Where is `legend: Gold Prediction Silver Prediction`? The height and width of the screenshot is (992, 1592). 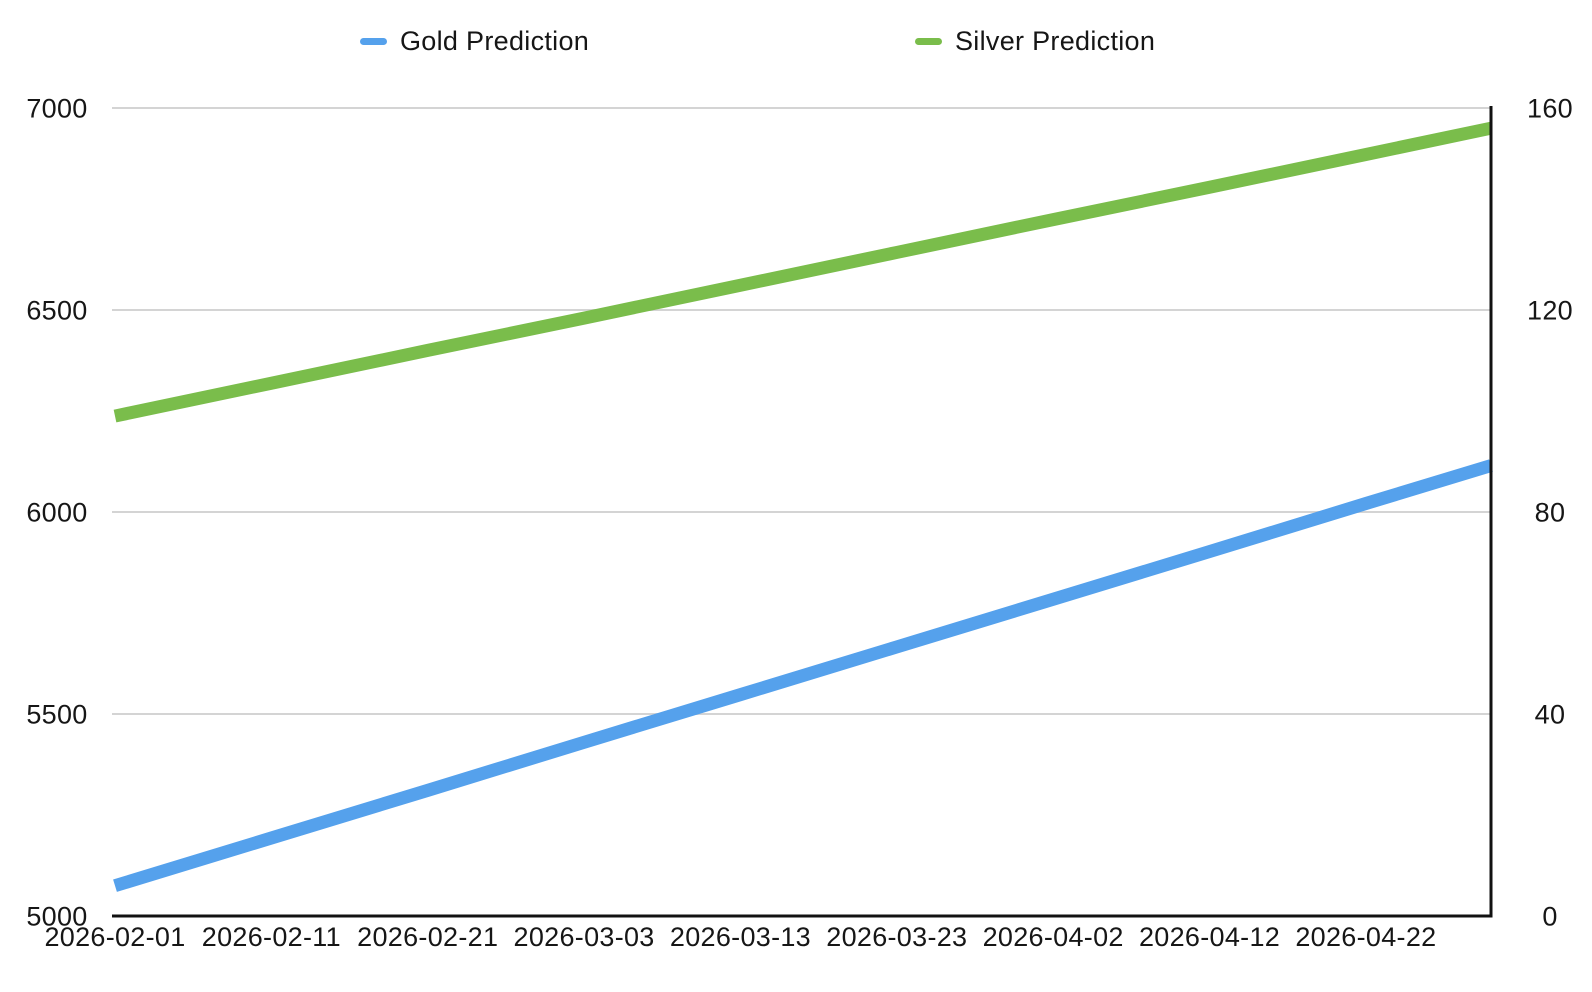 legend: Gold Prediction Silver Prediction is located at coordinates (796, 30).